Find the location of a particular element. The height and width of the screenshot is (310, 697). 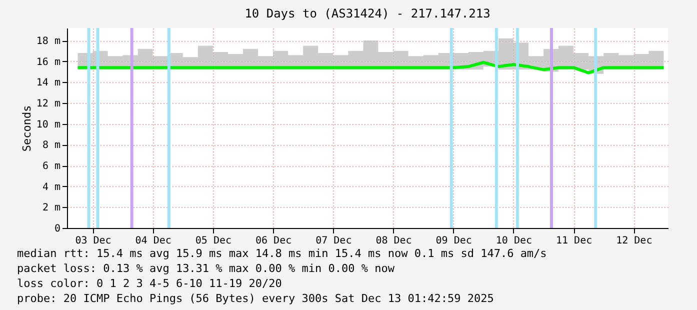

y-tick-label: 12 m is located at coordinates (48, 104).